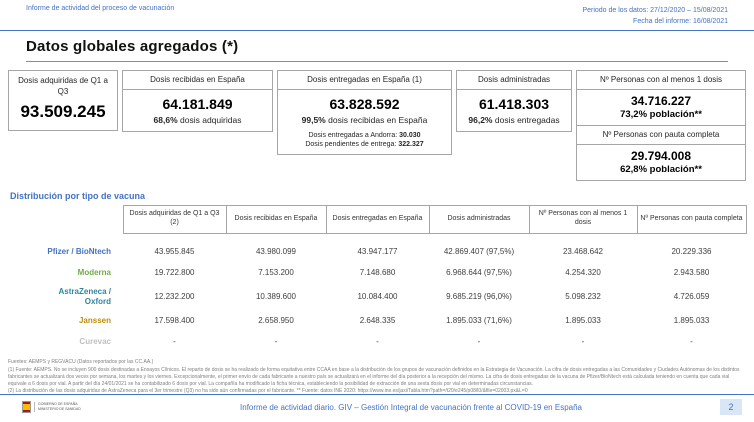 The width and height of the screenshot is (754, 422). I want to click on table-cell: 2.943.580, so click(691, 273).